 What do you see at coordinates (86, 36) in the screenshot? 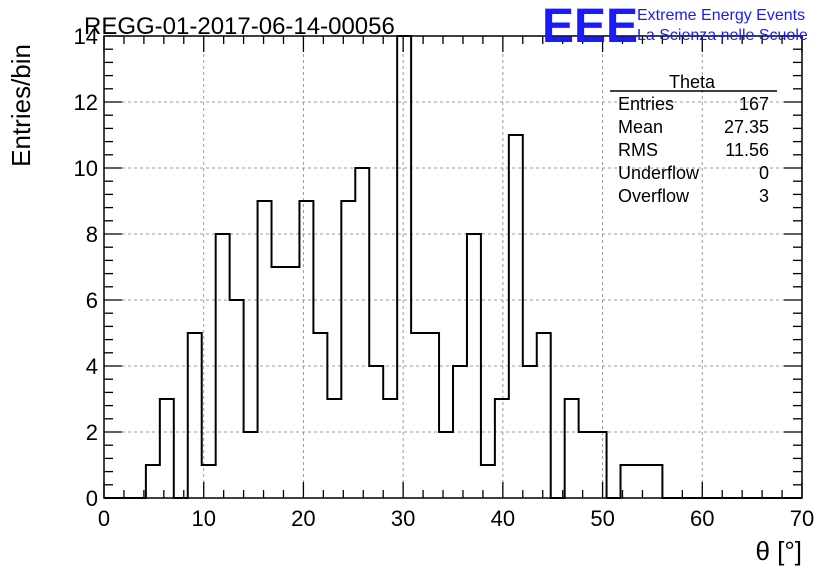
I see `y-tick-label: 14` at bounding box center [86, 36].